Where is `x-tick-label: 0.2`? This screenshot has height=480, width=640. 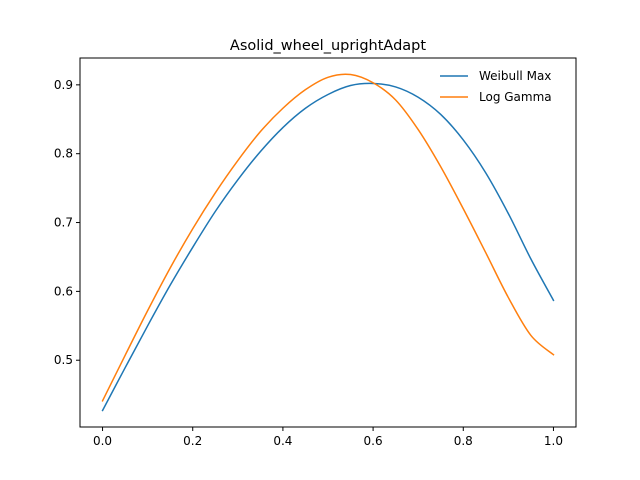 x-tick-label: 0.2 is located at coordinates (192, 441).